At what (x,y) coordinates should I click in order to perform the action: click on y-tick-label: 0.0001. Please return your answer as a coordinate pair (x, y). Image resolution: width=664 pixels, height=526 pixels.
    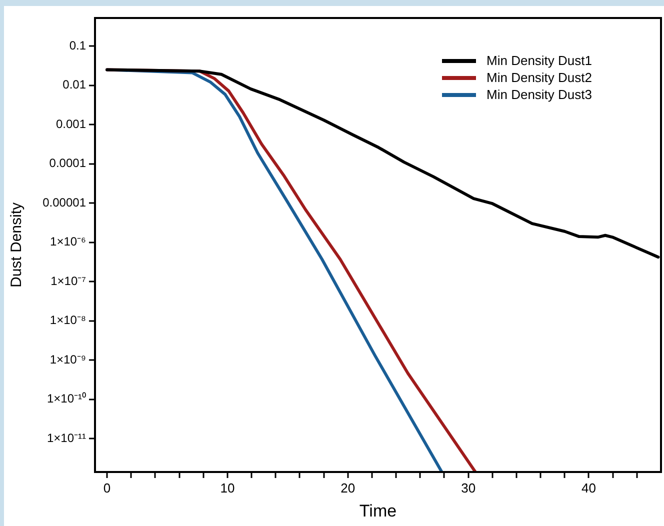
    Looking at the image, I should click on (67, 163).